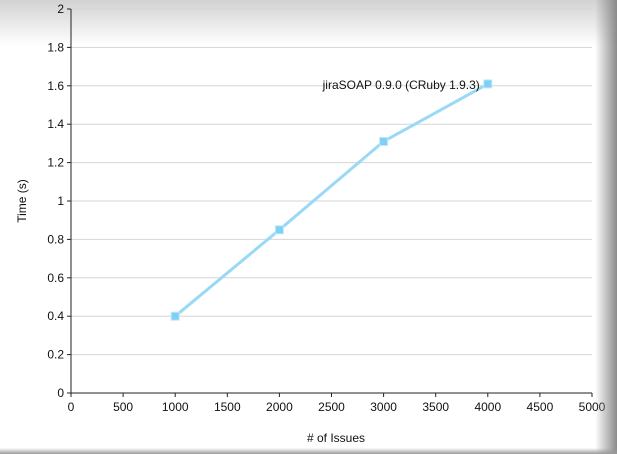 The height and width of the screenshot is (454, 617). I want to click on window-shadow-bottom, so click(308, 451).